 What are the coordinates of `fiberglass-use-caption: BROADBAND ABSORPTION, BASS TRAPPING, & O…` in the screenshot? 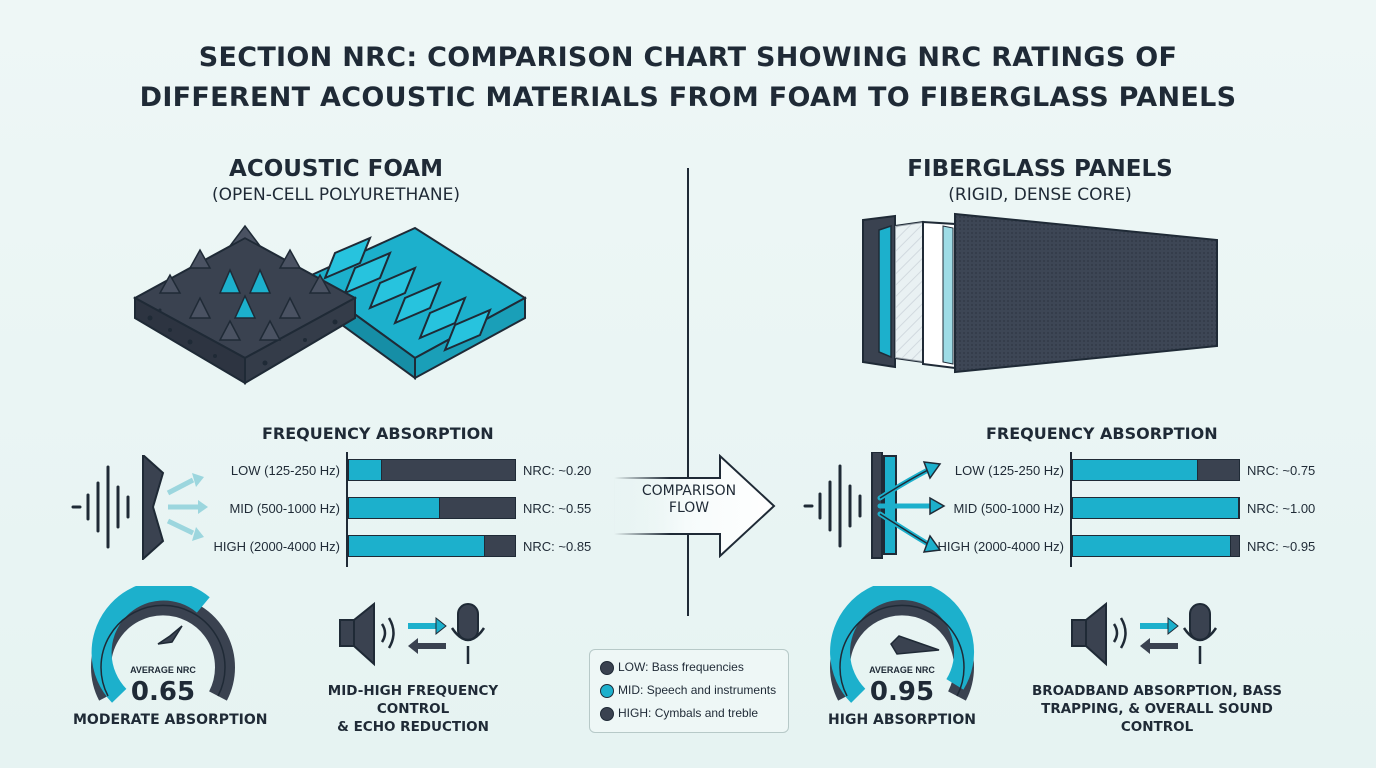 It's located at (1157, 709).